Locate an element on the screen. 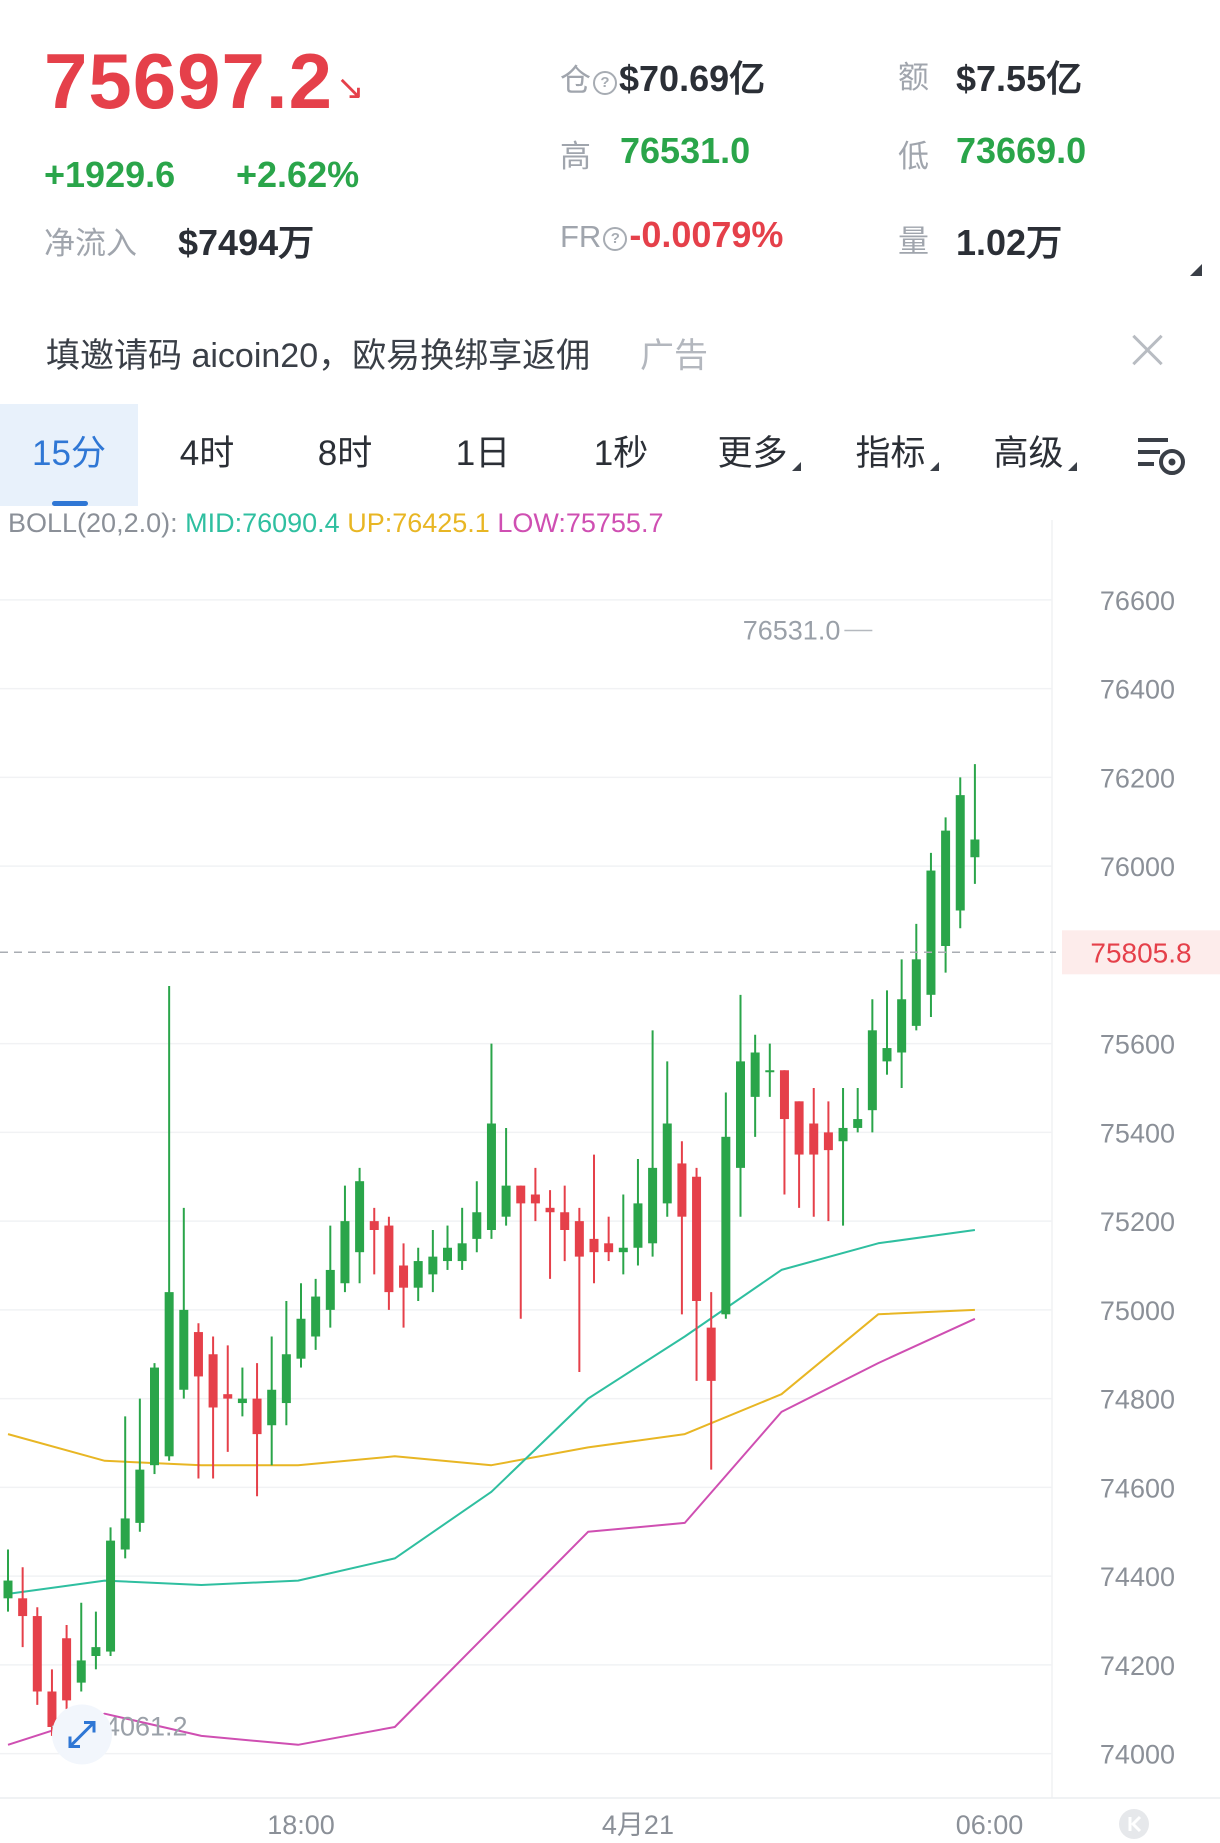 This screenshot has width=1220, height=1843. current-price-label: 75805.8 is located at coordinates (1140, 952).